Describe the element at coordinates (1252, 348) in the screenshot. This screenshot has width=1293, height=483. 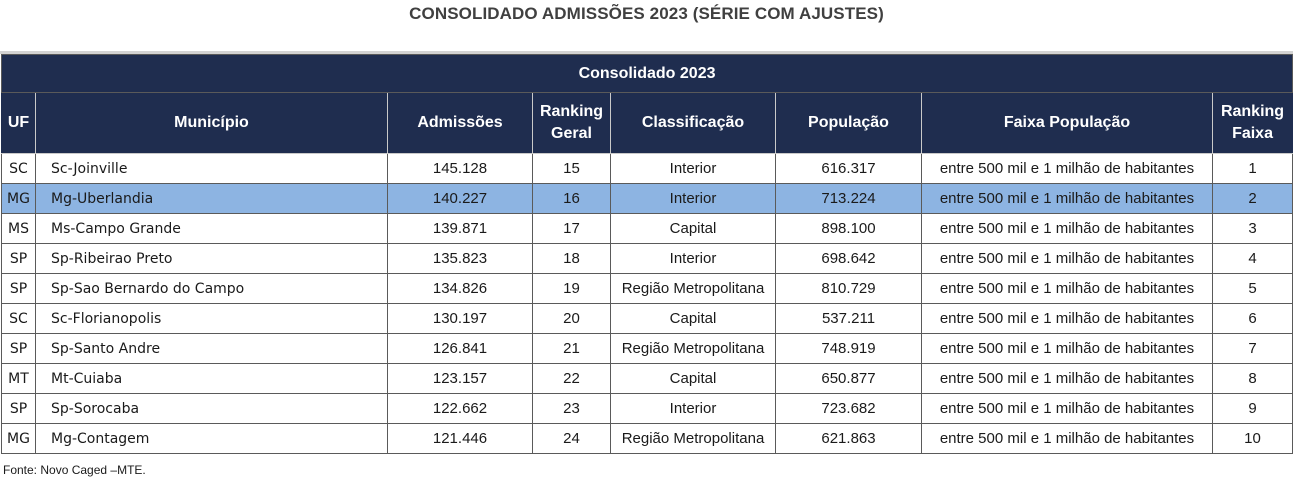
I see `cell-ranking-faixa: 7` at that location.